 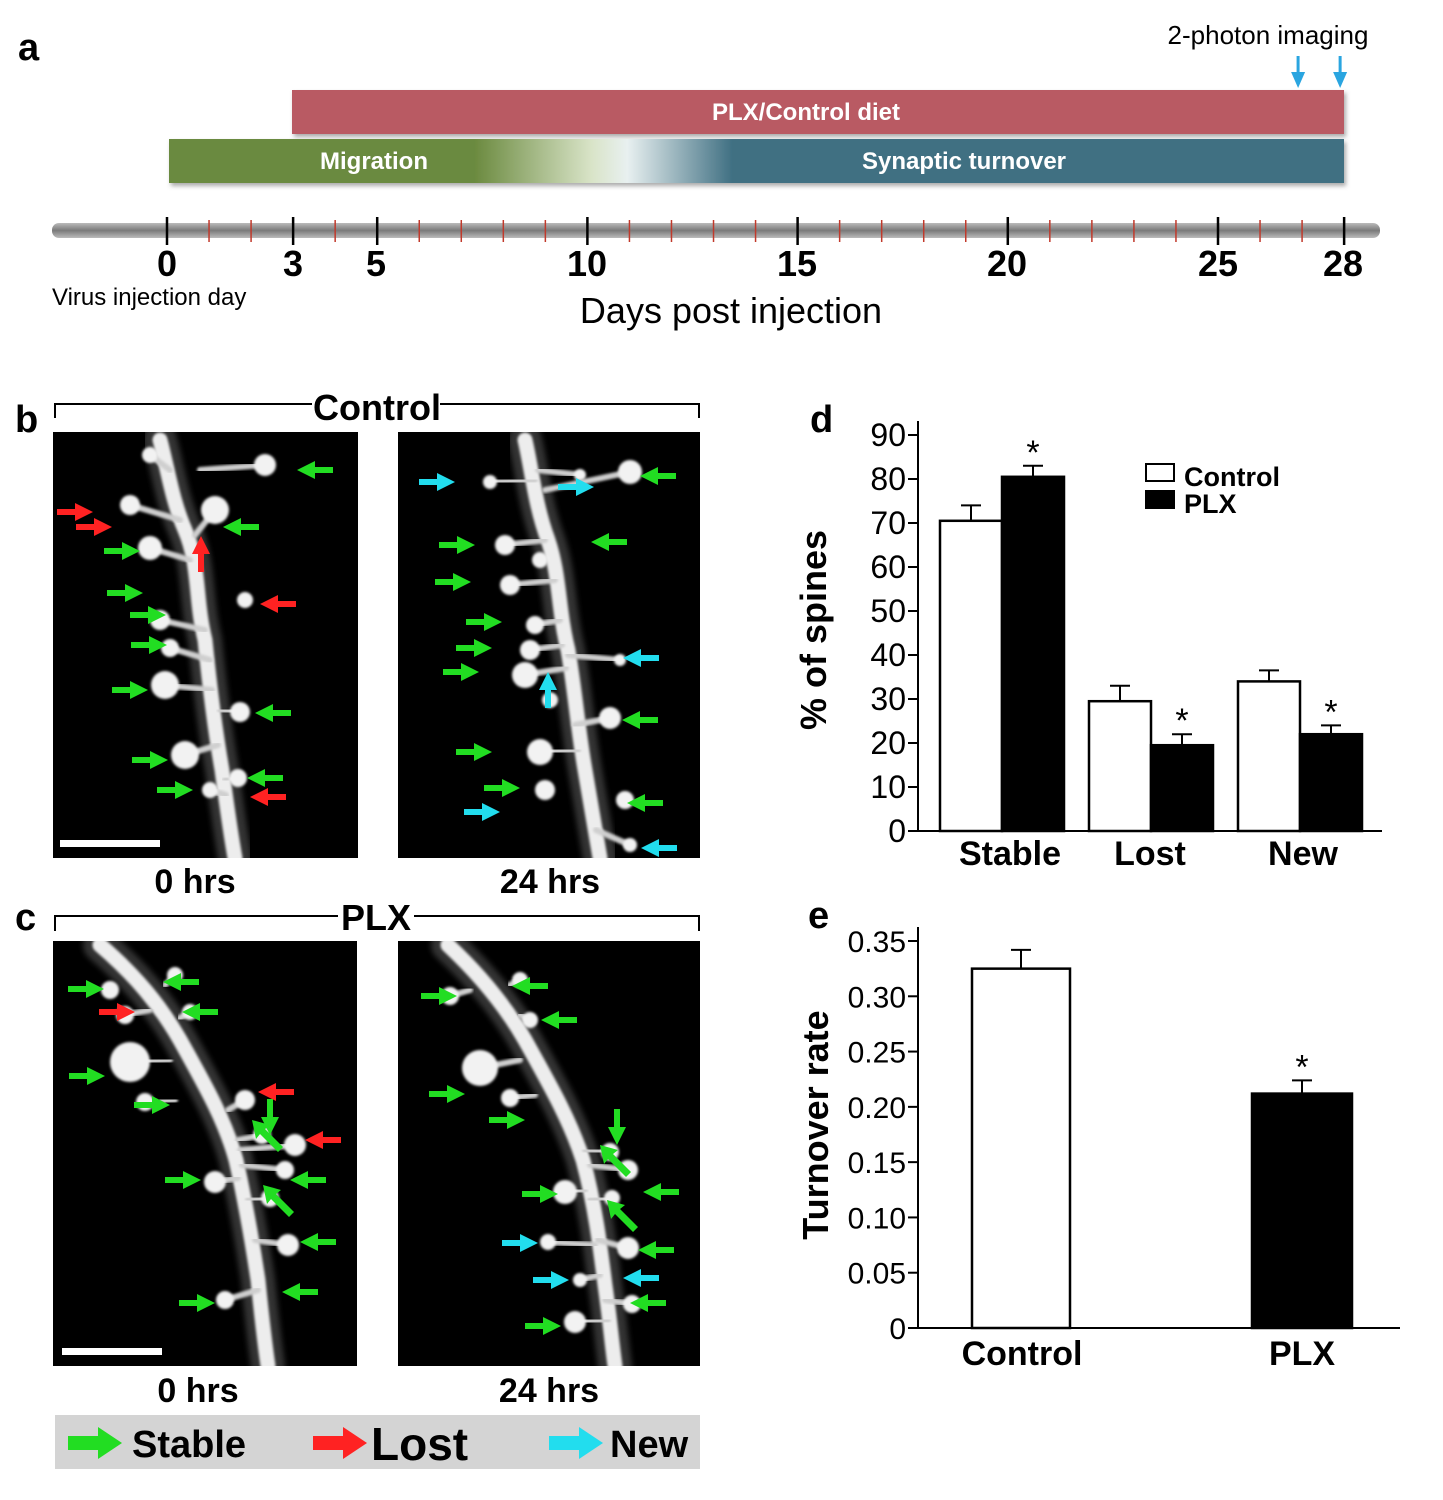 What do you see at coordinates (716, 230) in the screenshot?
I see `timeline-axis` at bounding box center [716, 230].